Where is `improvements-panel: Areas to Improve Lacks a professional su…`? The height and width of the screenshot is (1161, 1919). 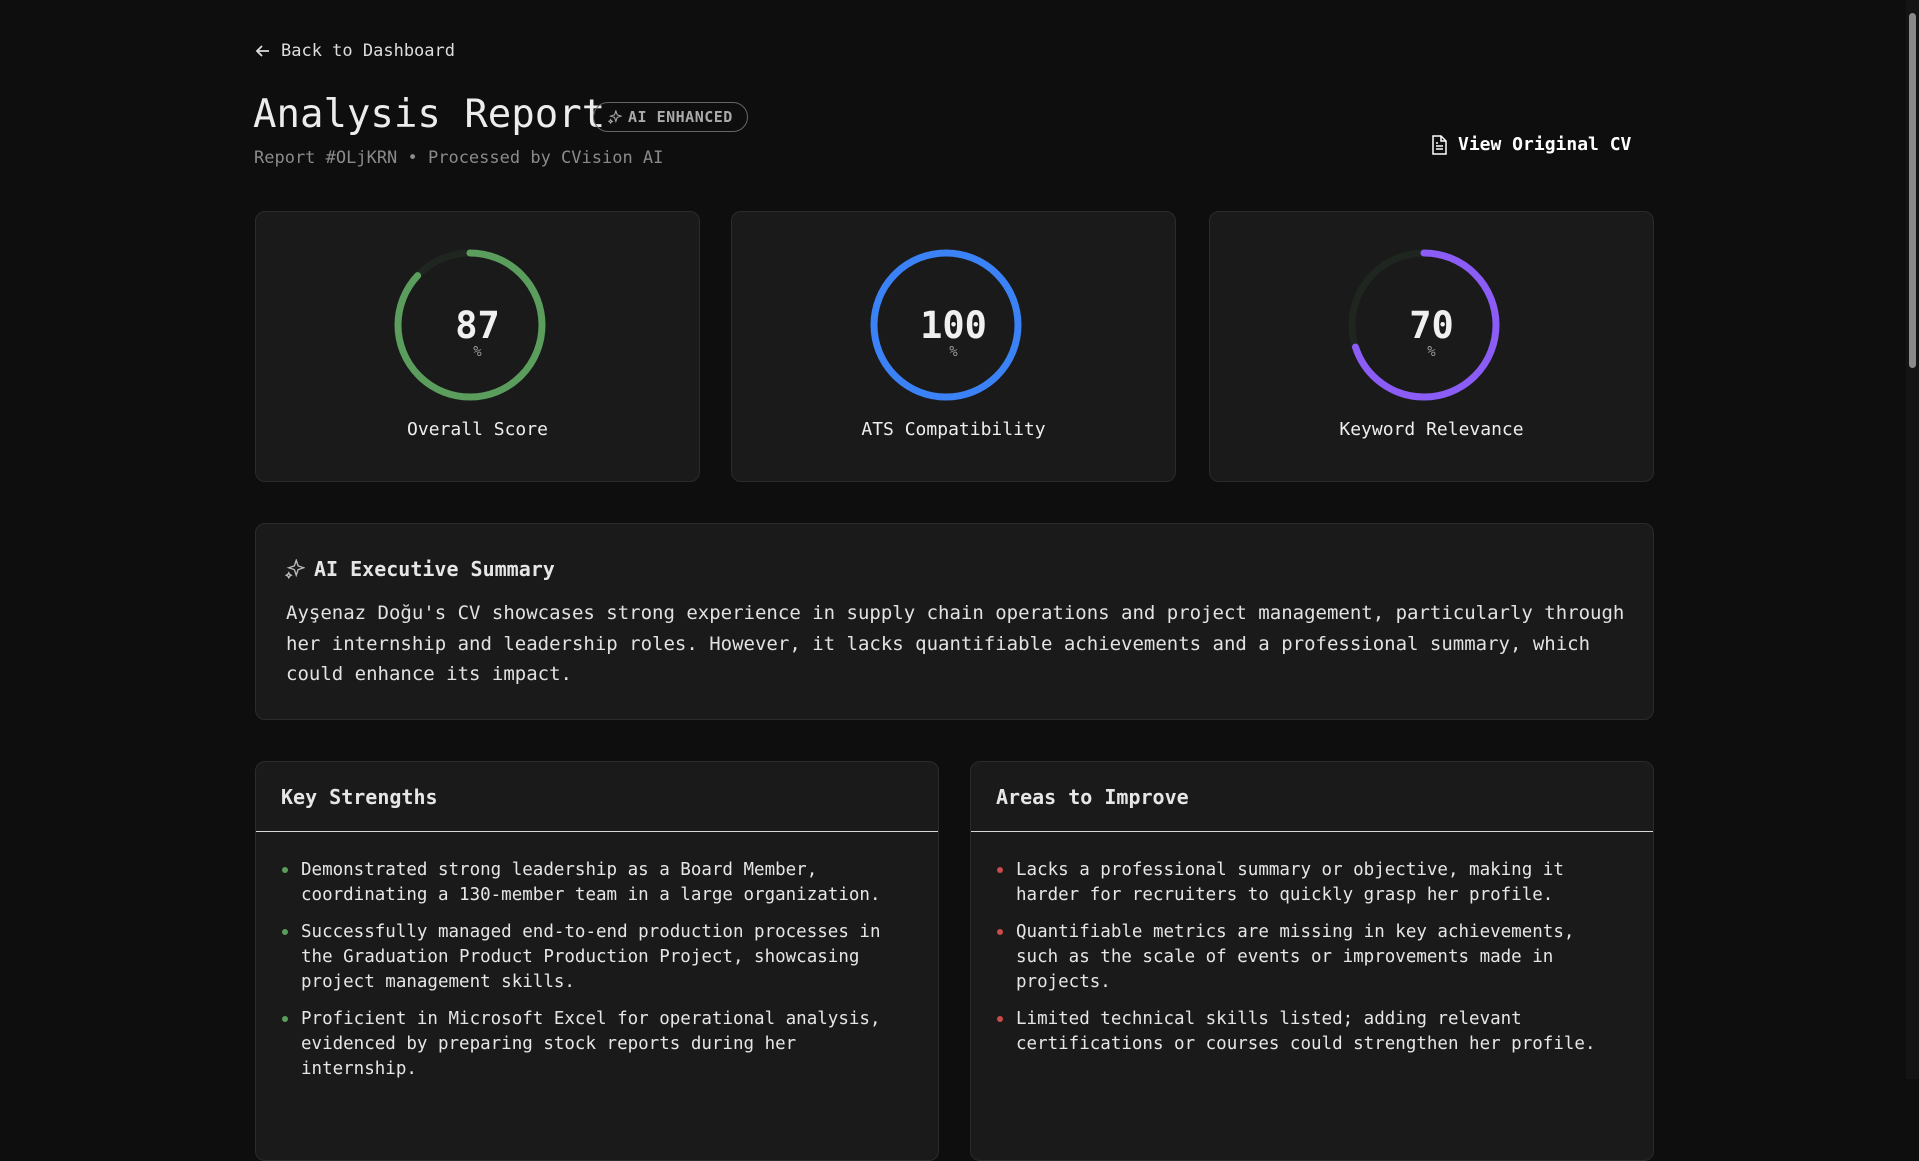
improvements-panel: Areas to Improve Lacks a professional su… is located at coordinates (1312, 961).